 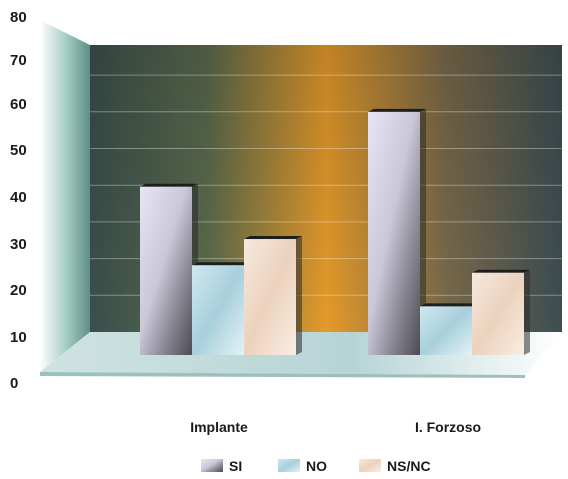 I want to click on y-tick-label: 40, so click(x=18, y=197).